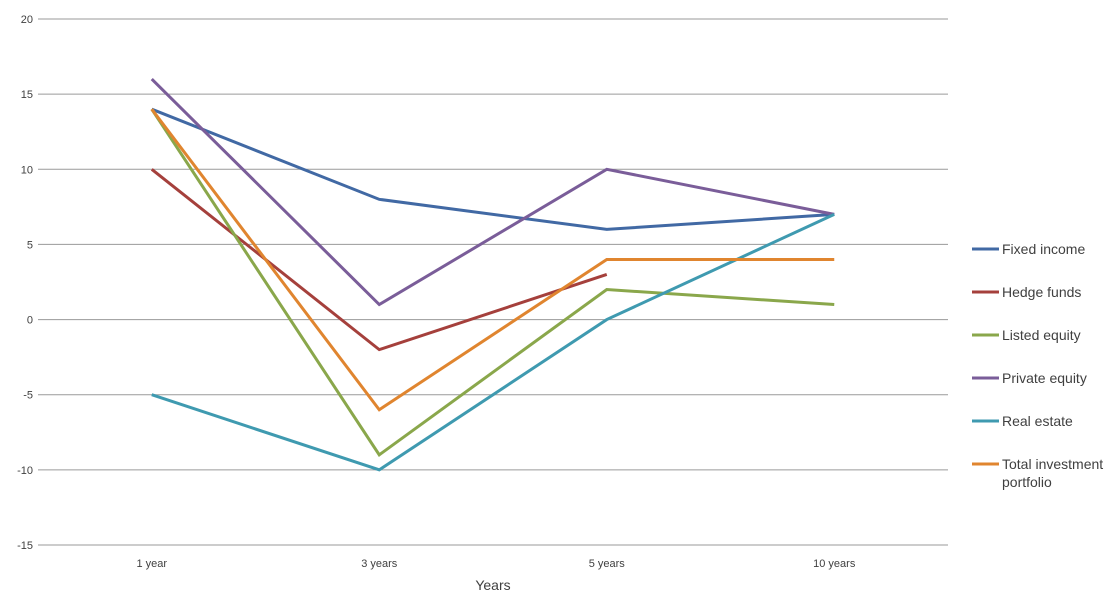 Image resolution: width=1117 pixels, height=591 pixels. I want to click on x-tick-label: 10 years, so click(834, 564).